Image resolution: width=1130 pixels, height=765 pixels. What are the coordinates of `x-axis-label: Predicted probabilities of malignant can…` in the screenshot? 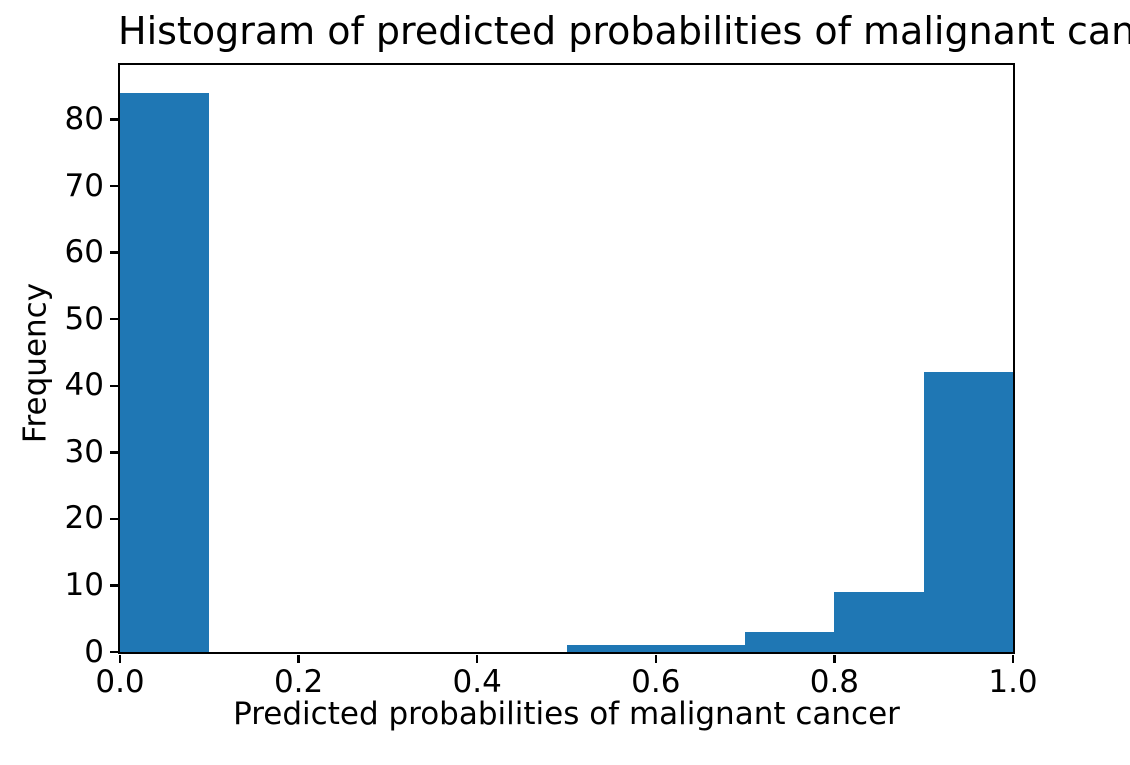 It's located at (566, 714).